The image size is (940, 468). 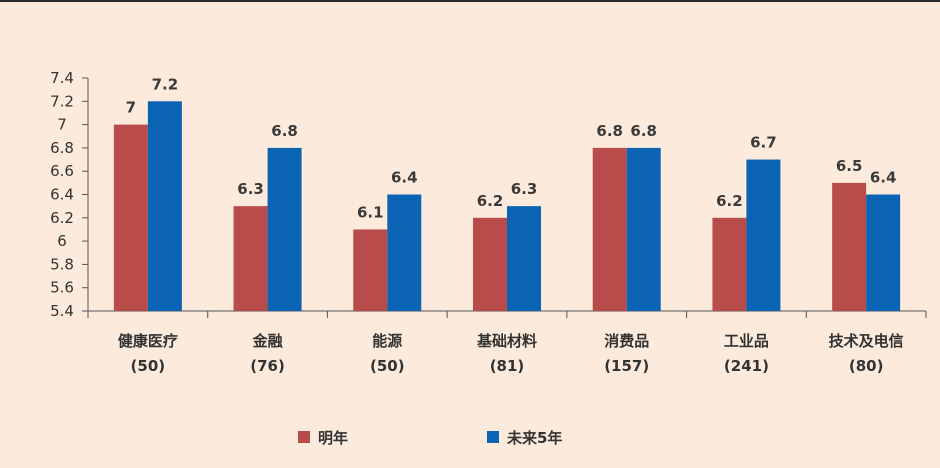 What do you see at coordinates (62, 101) in the screenshot?
I see `y-tick-label: 7.2` at bounding box center [62, 101].